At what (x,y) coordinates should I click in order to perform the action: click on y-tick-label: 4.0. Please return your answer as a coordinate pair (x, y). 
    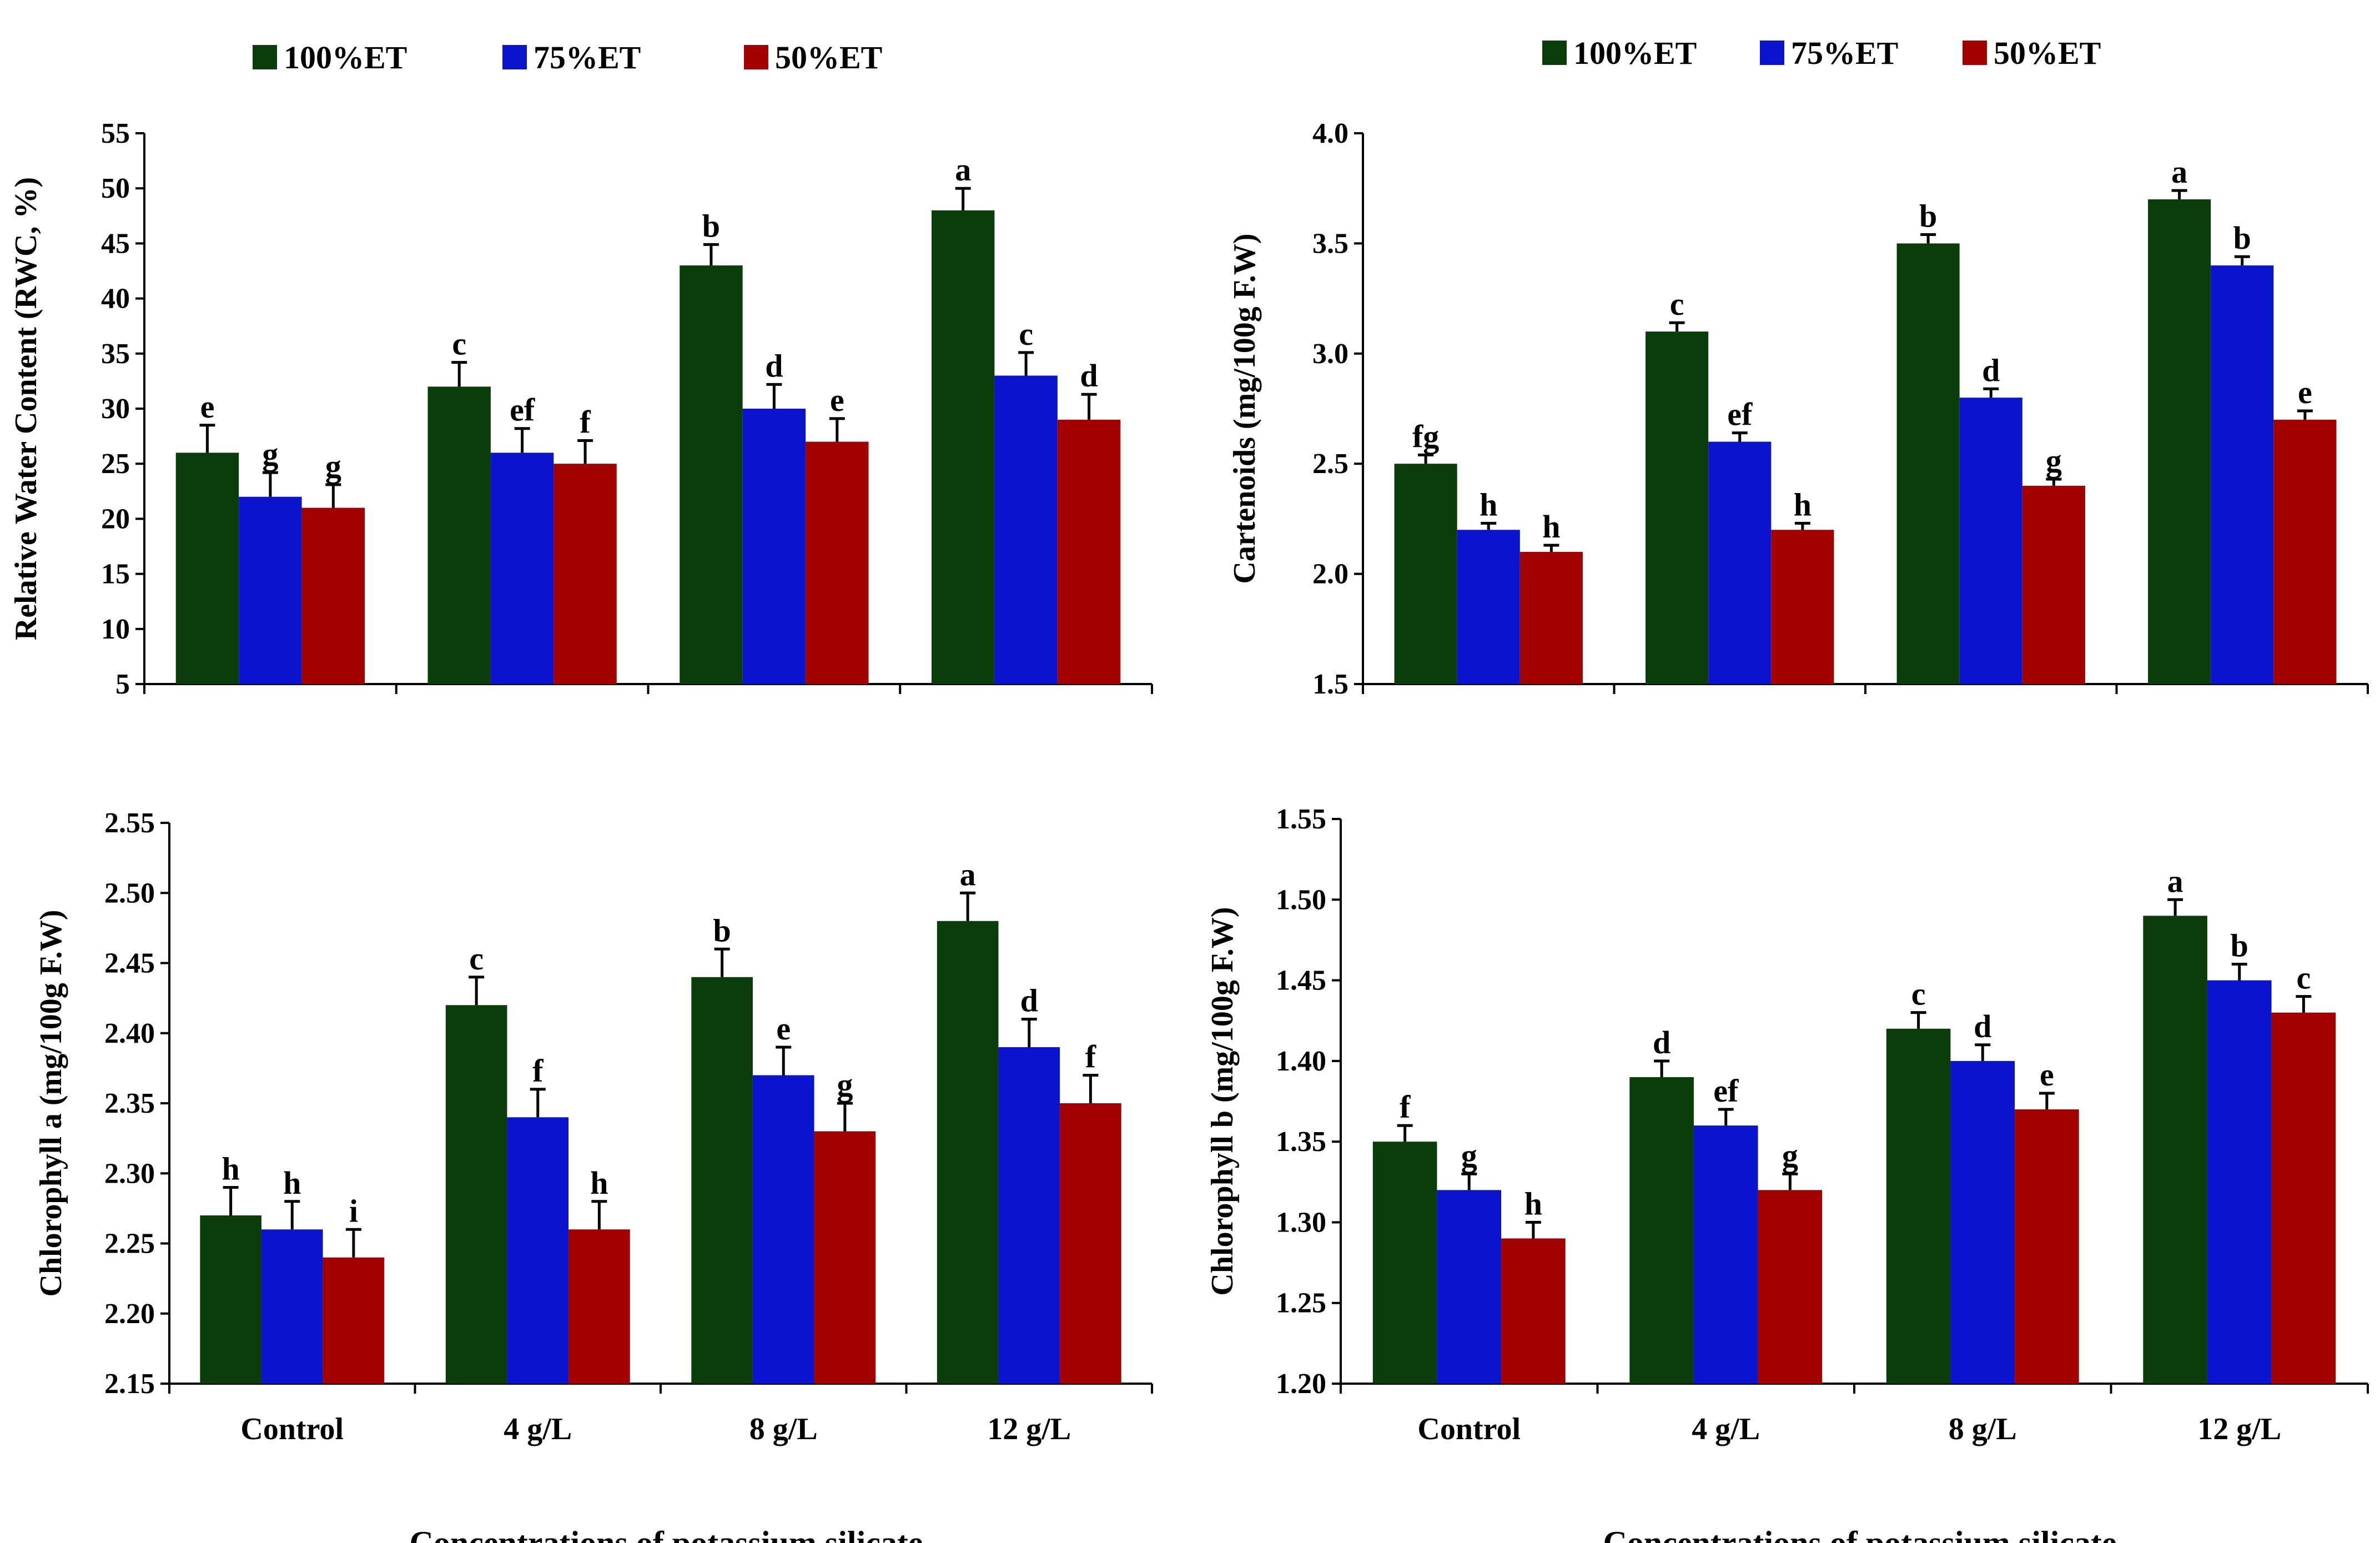
    Looking at the image, I should click on (1330, 133).